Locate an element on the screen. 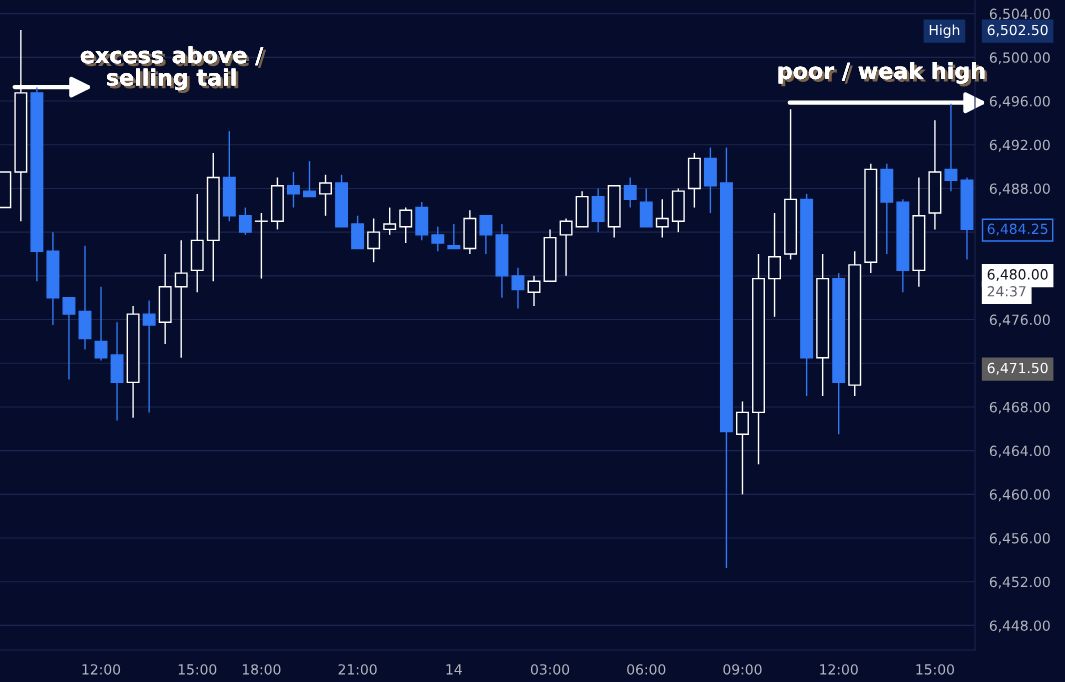 The height and width of the screenshot is (682, 1065). y-tick-label: 6,456.00 is located at coordinates (1019, 538).